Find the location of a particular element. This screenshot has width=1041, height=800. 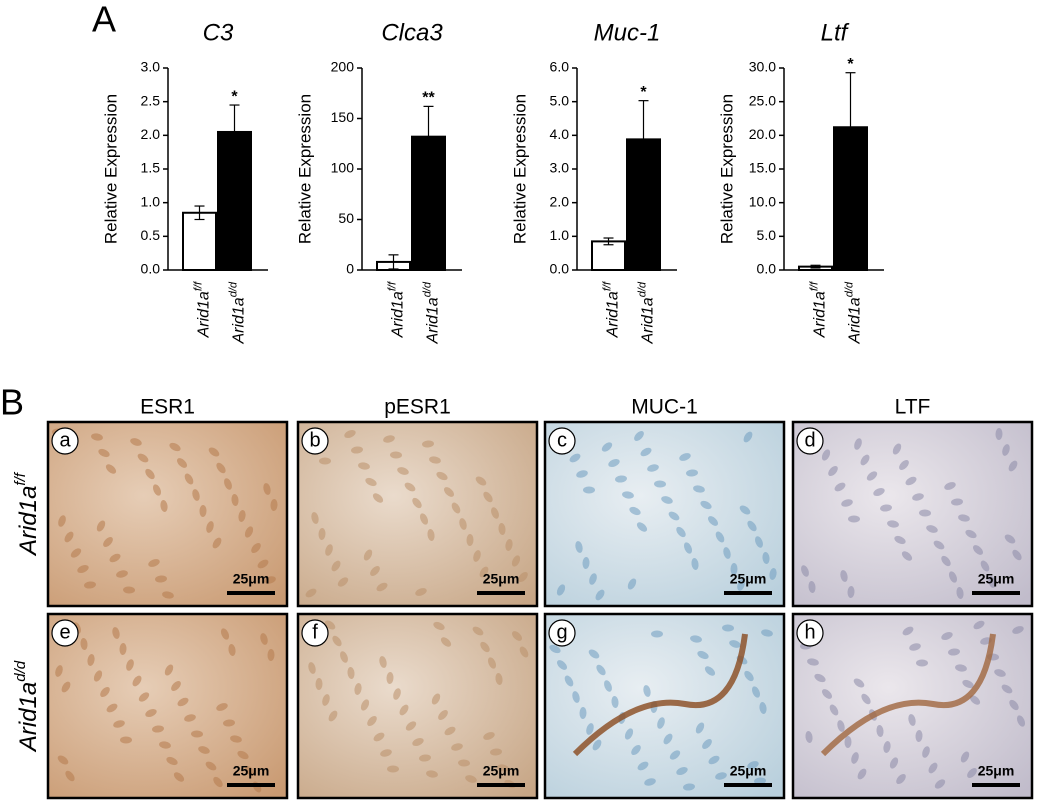

x-tick-label: Arid1af/f is located at coordinates (202, 309).